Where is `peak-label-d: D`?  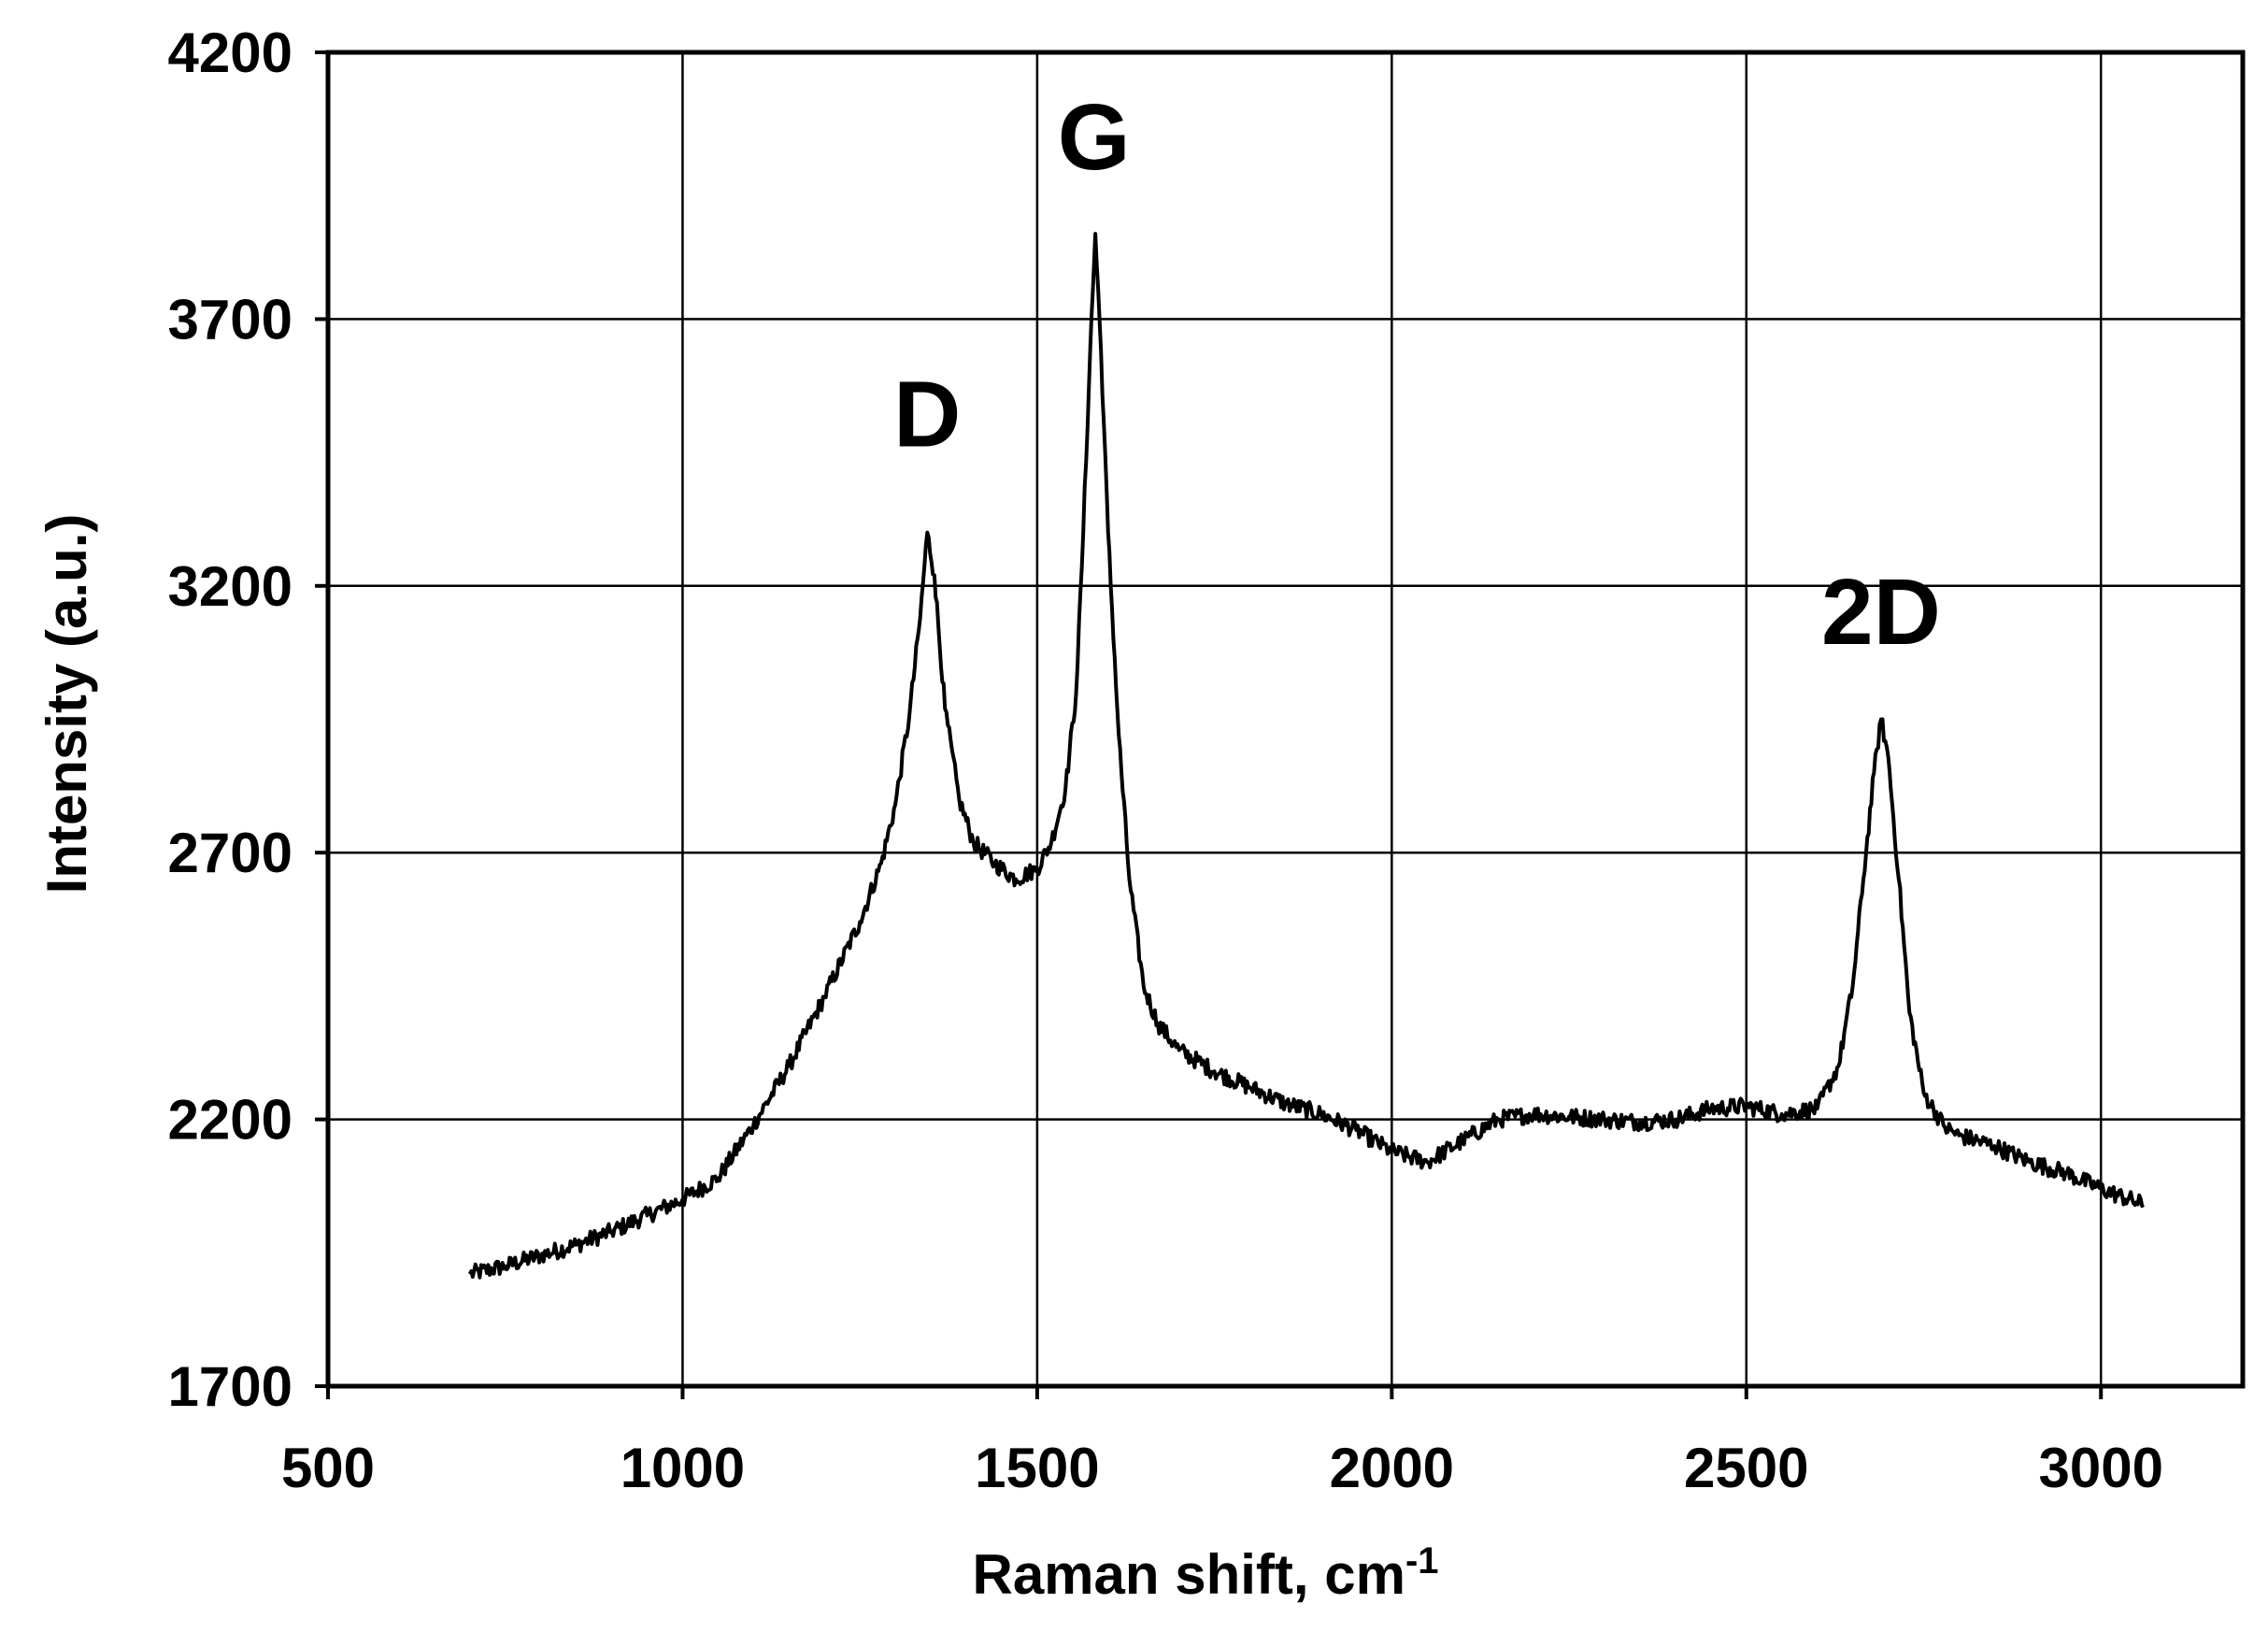 peak-label-d: D is located at coordinates (927, 415).